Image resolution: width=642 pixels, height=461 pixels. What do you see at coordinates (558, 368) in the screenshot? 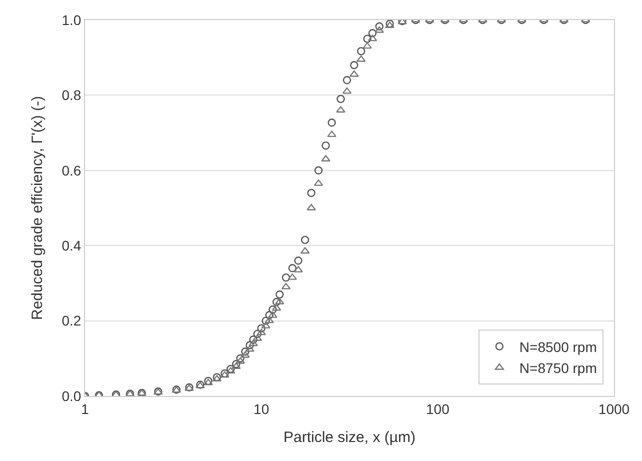
I see `legend-label: N=8750 rpm` at bounding box center [558, 368].